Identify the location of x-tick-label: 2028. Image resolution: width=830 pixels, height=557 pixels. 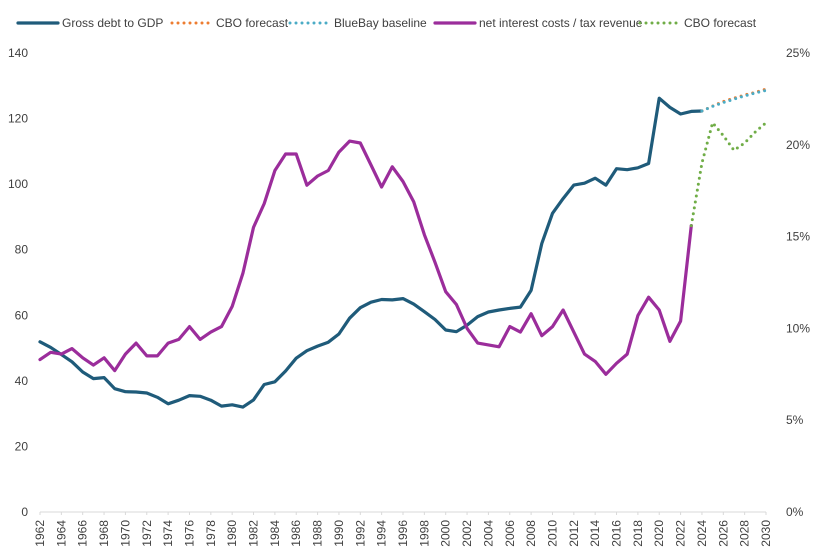
(745, 533).